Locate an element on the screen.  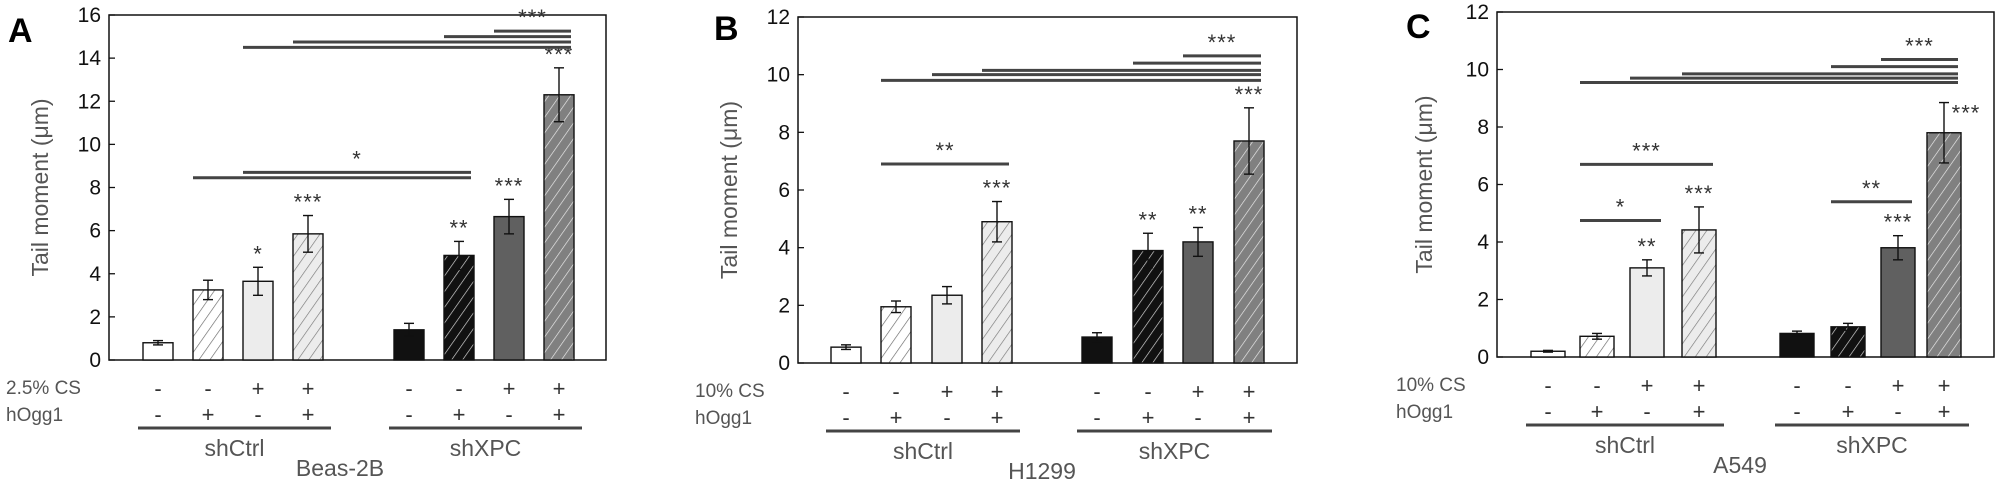
y-tick-label: 0 is located at coordinates (95, 360).